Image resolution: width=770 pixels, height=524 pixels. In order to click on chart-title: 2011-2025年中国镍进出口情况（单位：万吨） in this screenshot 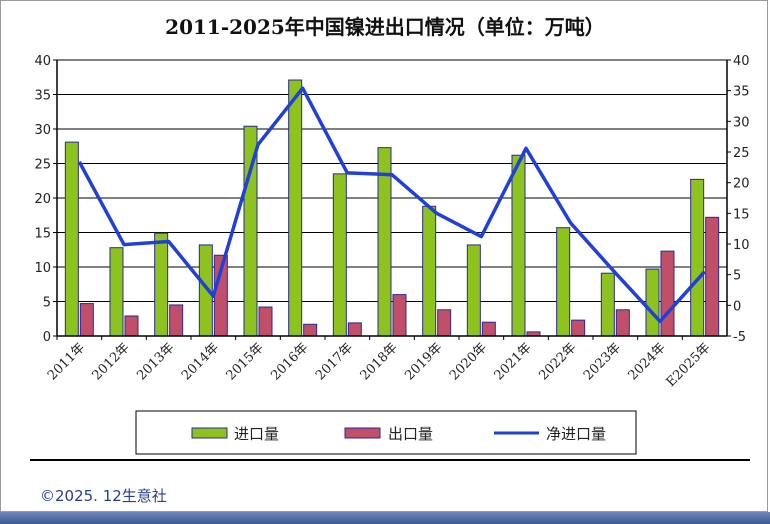, I will do `click(385, 27)`.